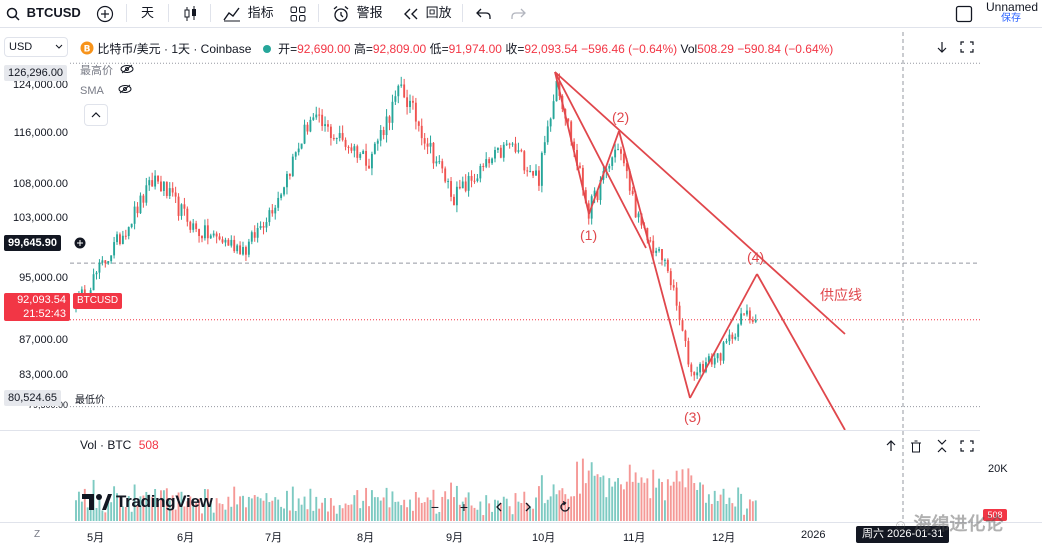 This screenshot has width=1042, height=548. What do you see at coordinates (43, 13) in the screenshot?
I see `symbol-search: BTCUSD` at bounding box center [43, 13].